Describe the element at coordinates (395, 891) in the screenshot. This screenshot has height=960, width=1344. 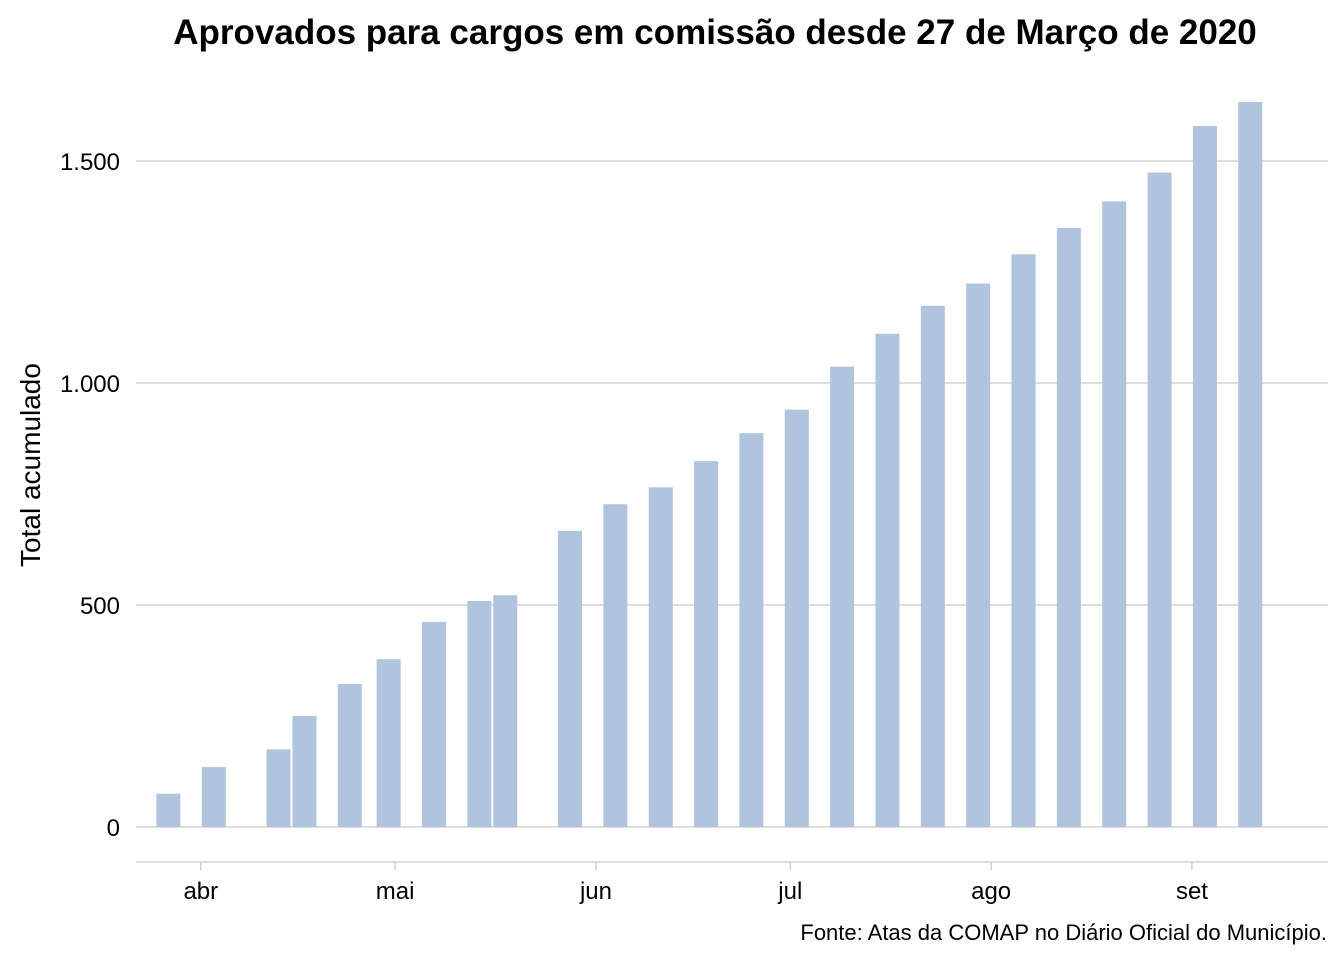
I see `x-tick-label: mai` at that location.